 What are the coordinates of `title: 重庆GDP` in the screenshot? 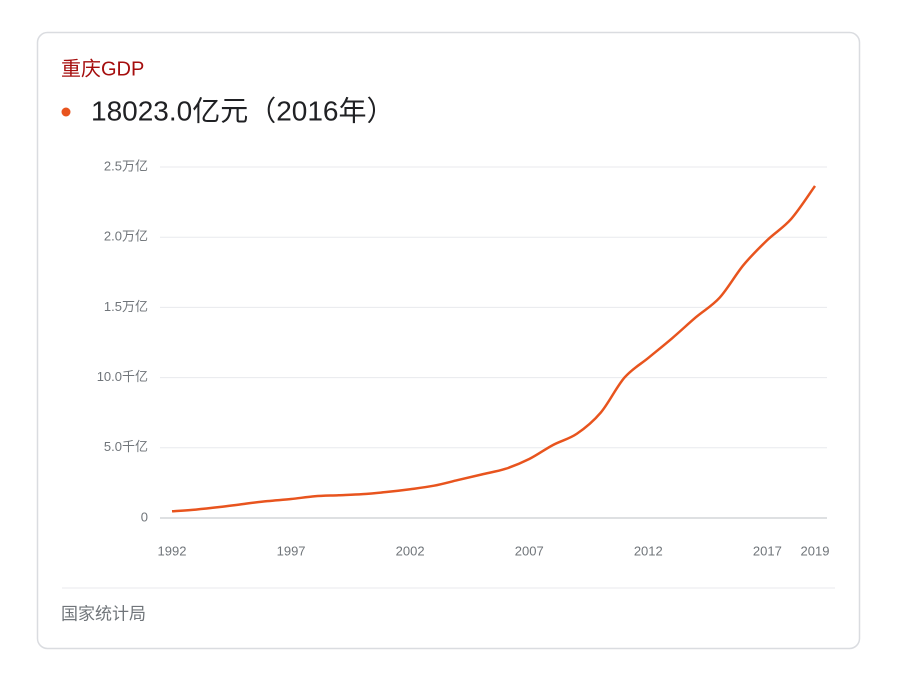 It's located at (102, 68).